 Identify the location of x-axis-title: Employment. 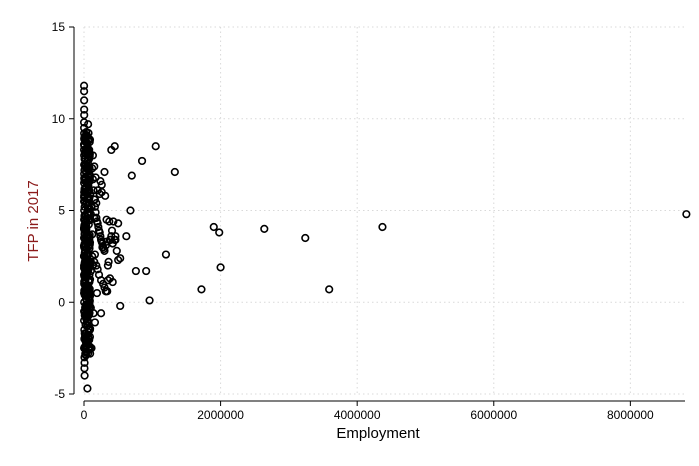
(378, 433).